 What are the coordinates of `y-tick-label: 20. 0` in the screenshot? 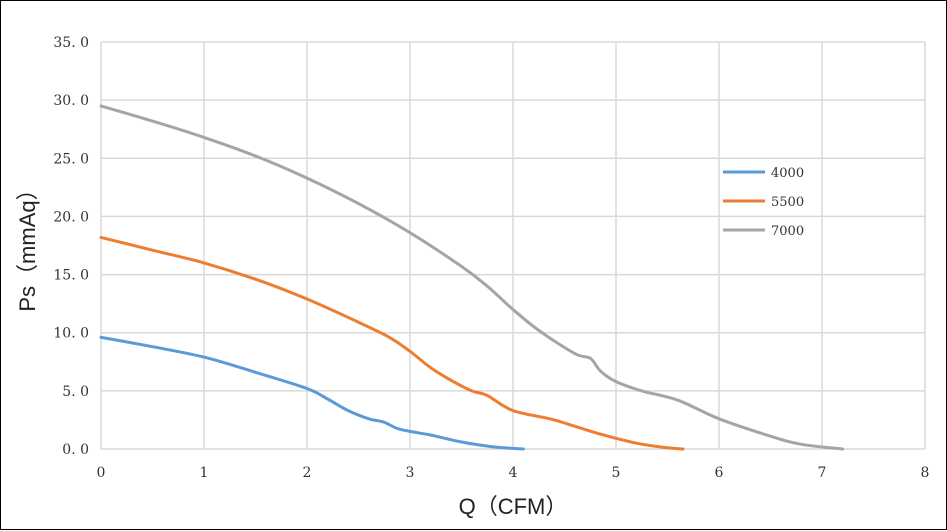 It's located at (71, 217).